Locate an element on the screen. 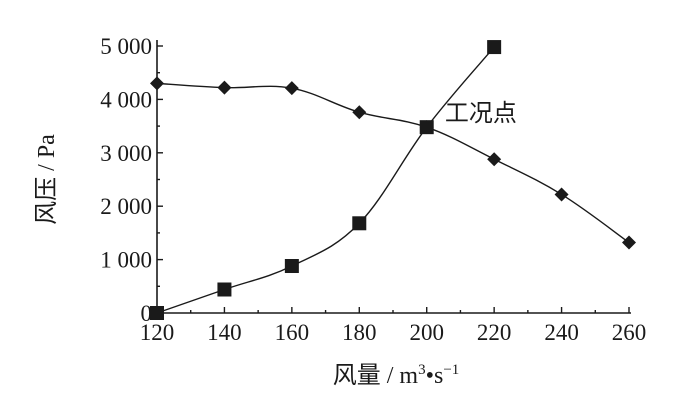 The height and width of the screenshot is (405, 684). x-tick-label: 240 is located at coordinates (561, 332).